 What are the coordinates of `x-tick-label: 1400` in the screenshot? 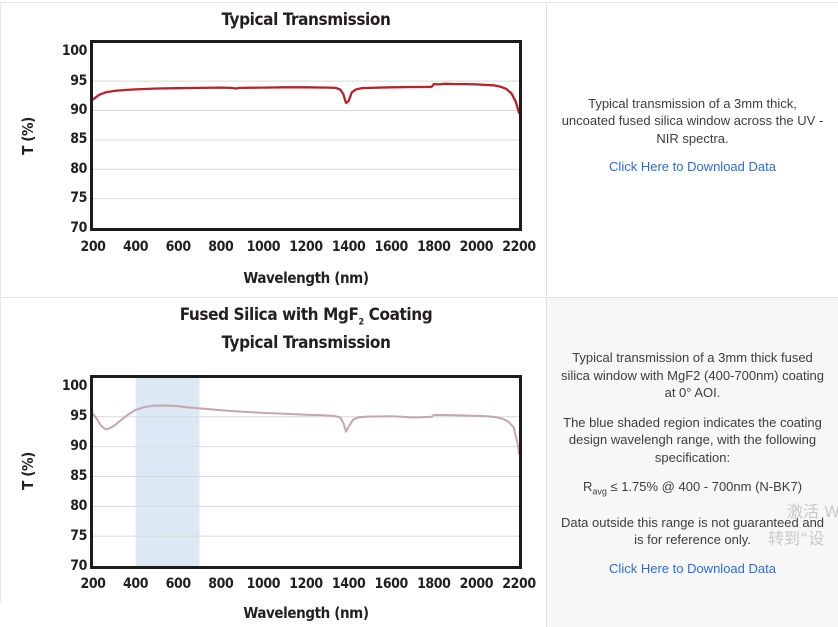 It's located at (348, 247).